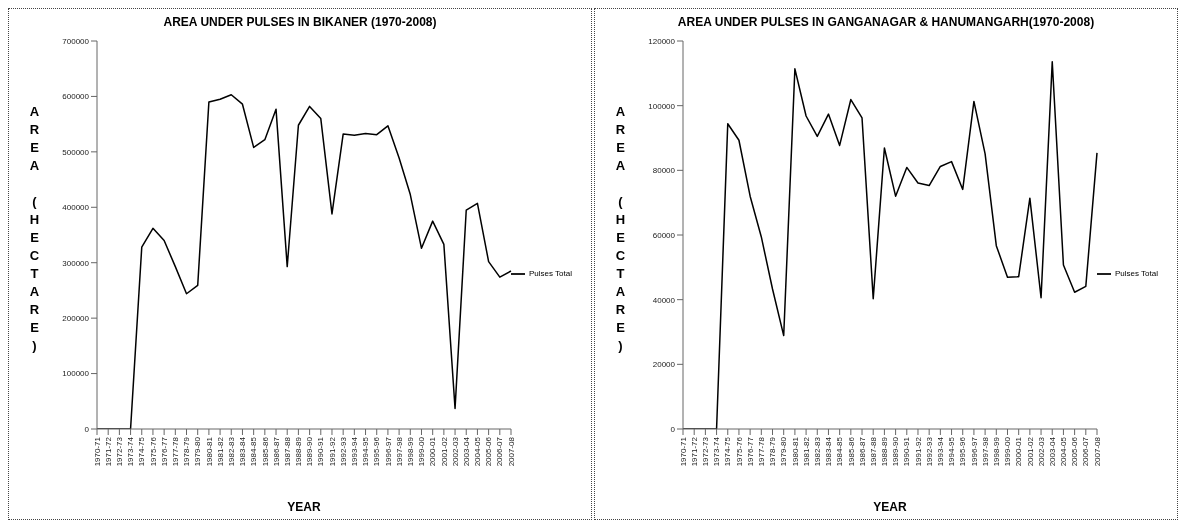  What do you see at coordinates (300, 23) in the screenshot?
I see `chart-title: AREA UNDER PULSES IN BIKANER (1970-2008)` at bounding box center [300, 23].